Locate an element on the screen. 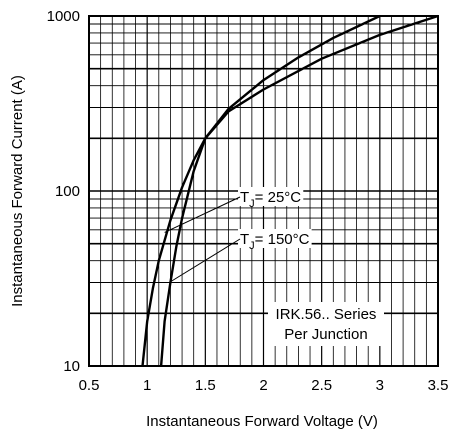  y-tick-label: 1000 is located at coordinates (63, 16).